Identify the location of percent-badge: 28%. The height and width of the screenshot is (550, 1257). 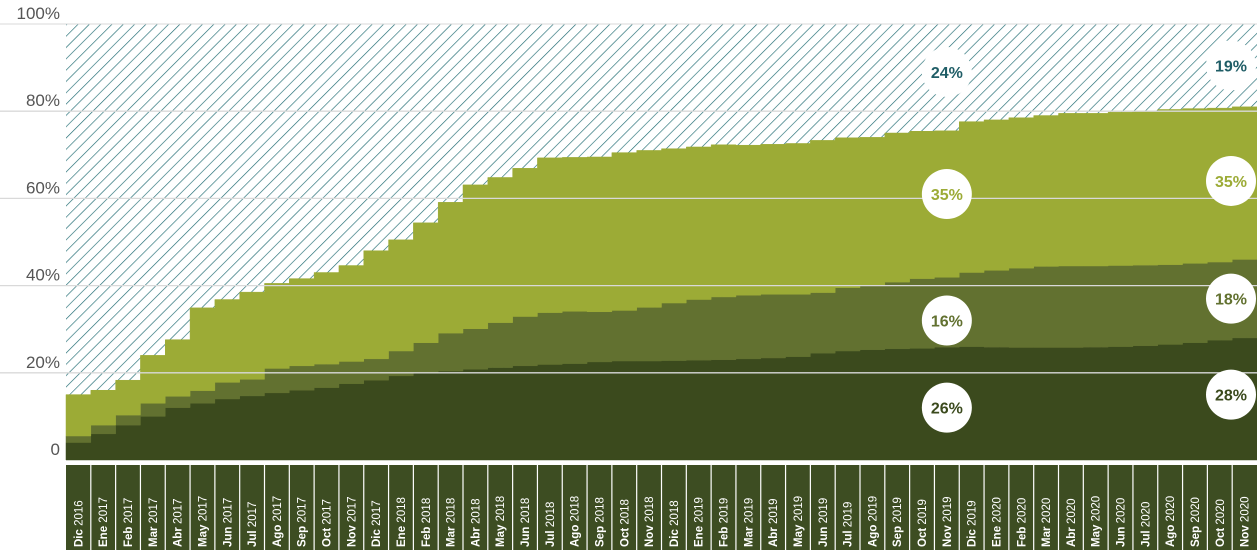
(1231, 394).